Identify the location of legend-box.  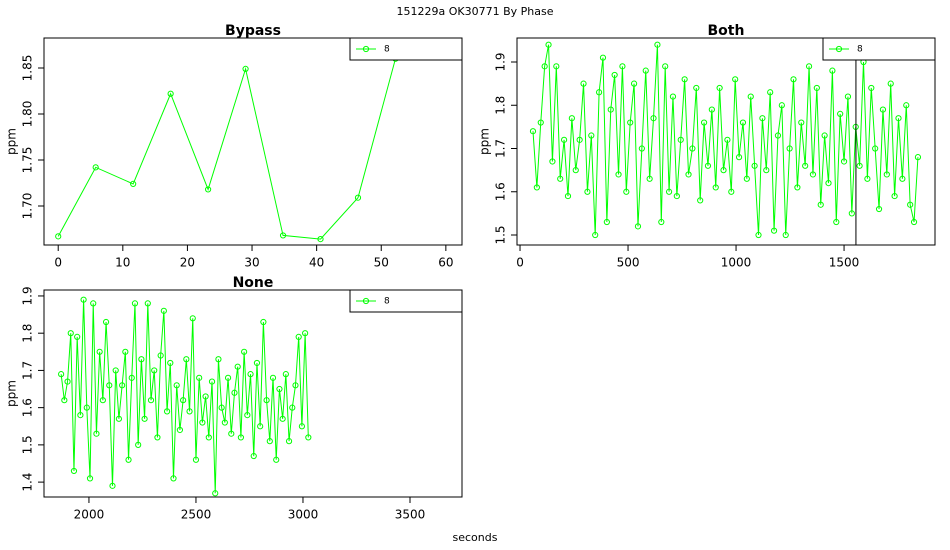
(406, 49).